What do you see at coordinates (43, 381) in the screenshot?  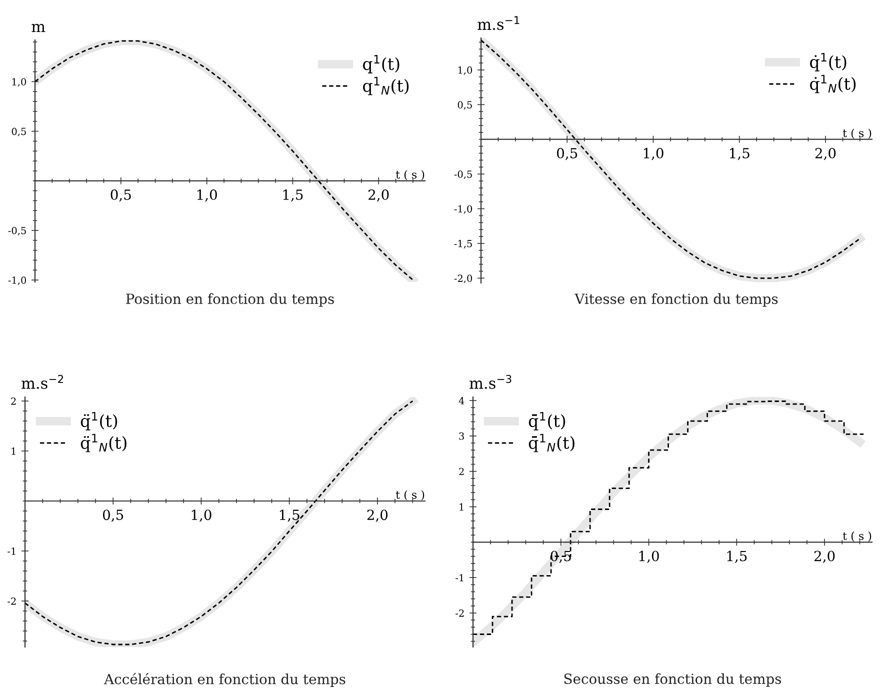 I see `y-axis-title: m.s$^{−2}$` at bounding box center [43, 381].